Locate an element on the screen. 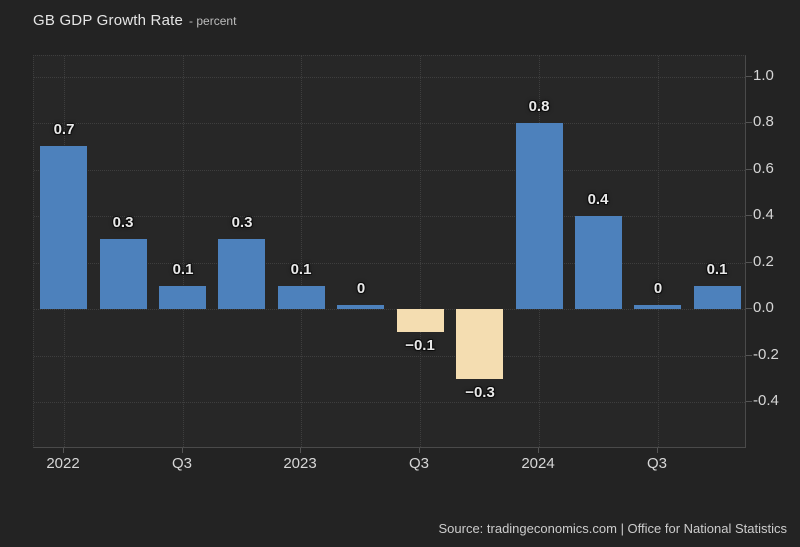 The width and height of the screenshot is (800, 547). y-axis-label: 0.0 is located at coordinates (763, 307).